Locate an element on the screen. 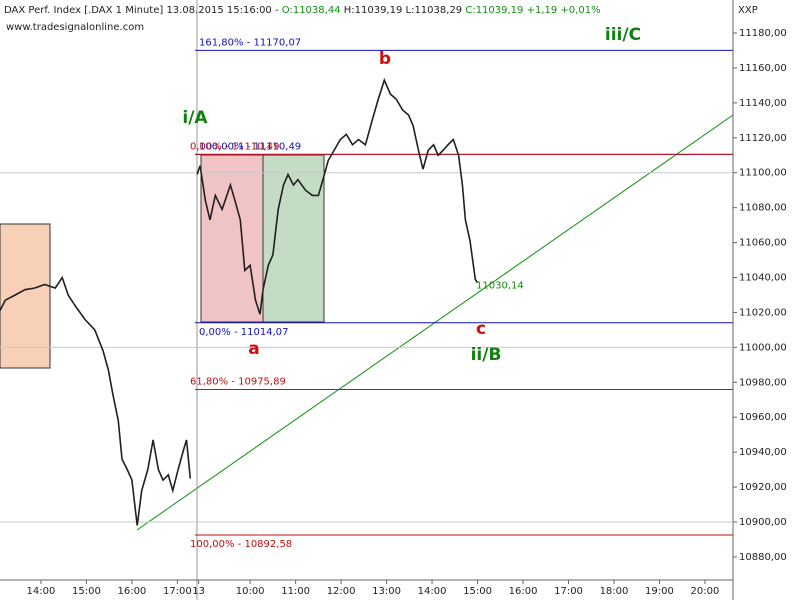  wave-label: i/A is located at coordinates (195, 118).